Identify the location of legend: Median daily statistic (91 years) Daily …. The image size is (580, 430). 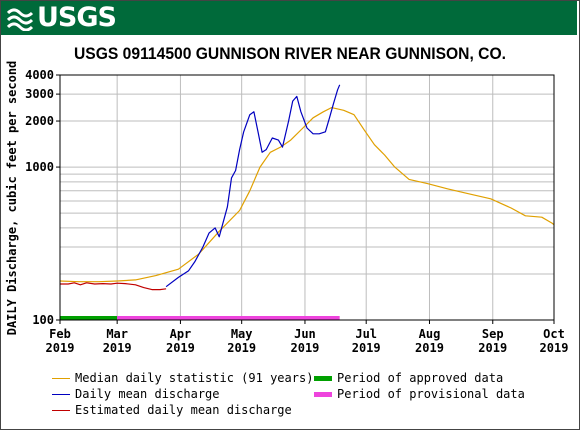
(312, 396).